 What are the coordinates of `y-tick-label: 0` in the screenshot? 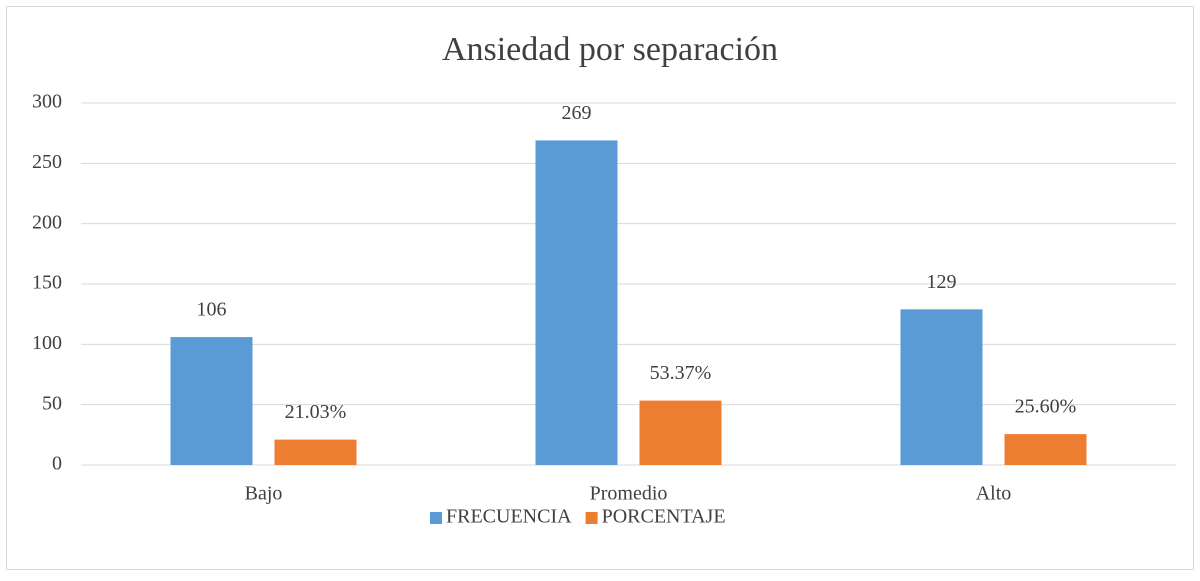 It's located at (57, 464).